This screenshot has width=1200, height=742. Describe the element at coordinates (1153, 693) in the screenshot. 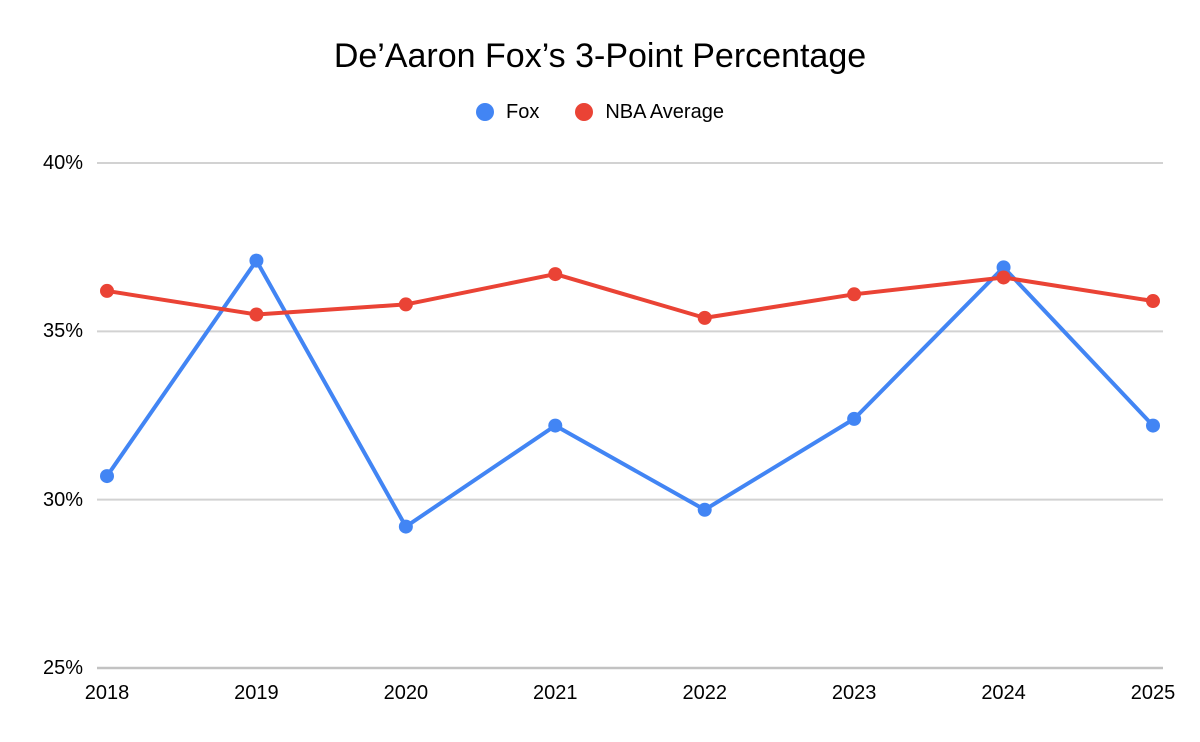

I see `x-tick-label-2025: 2025` at that location.